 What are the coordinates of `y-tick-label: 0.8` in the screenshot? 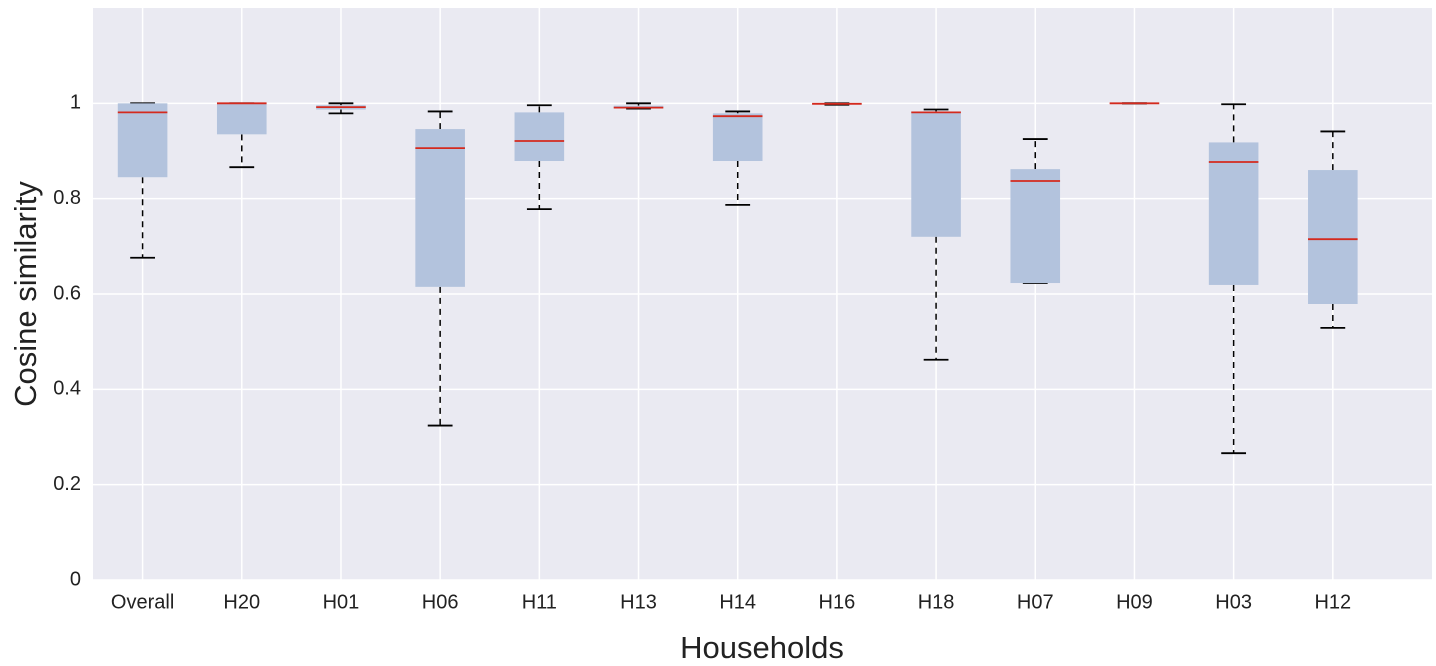 It's located at (67, 198).